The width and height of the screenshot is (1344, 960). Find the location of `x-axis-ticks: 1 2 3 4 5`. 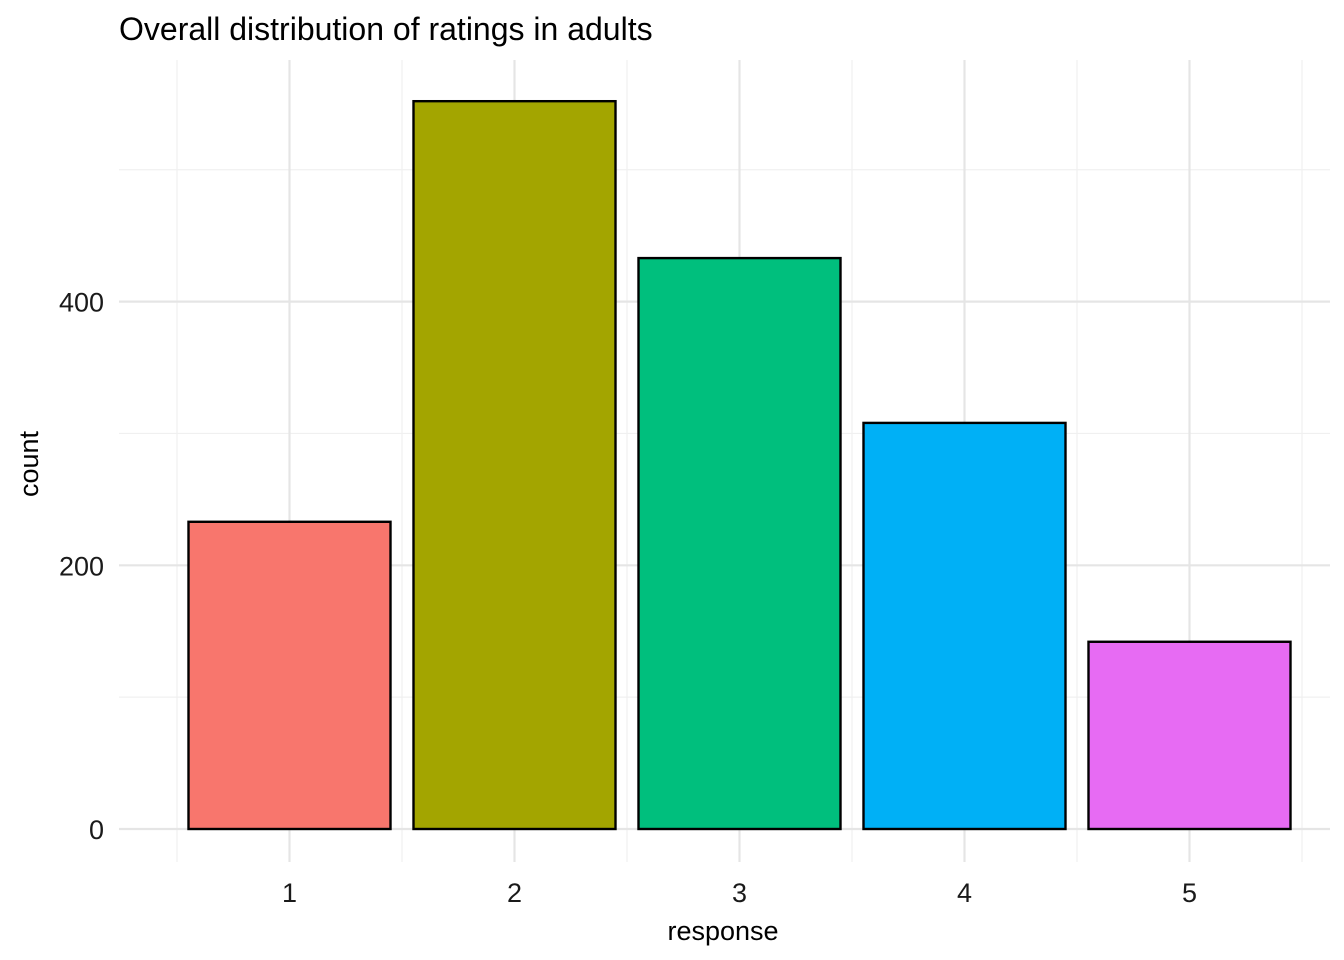

x-axis-ticks: 1 2 3 4 5 is located at coordinates (739, 893).